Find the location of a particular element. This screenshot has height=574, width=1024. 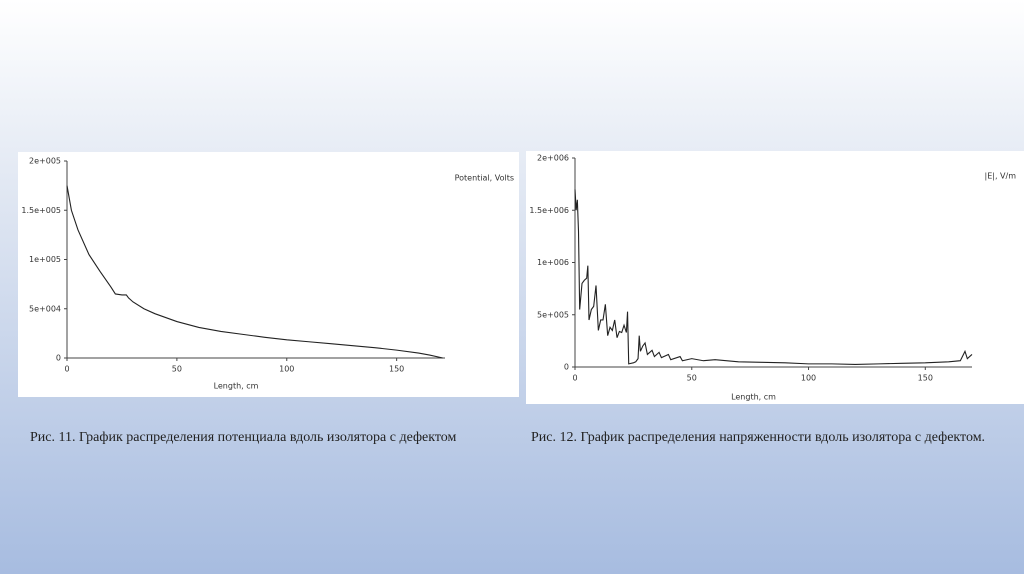

y-tick-label: 1.5e+006 is located at coordinates (549, 210).